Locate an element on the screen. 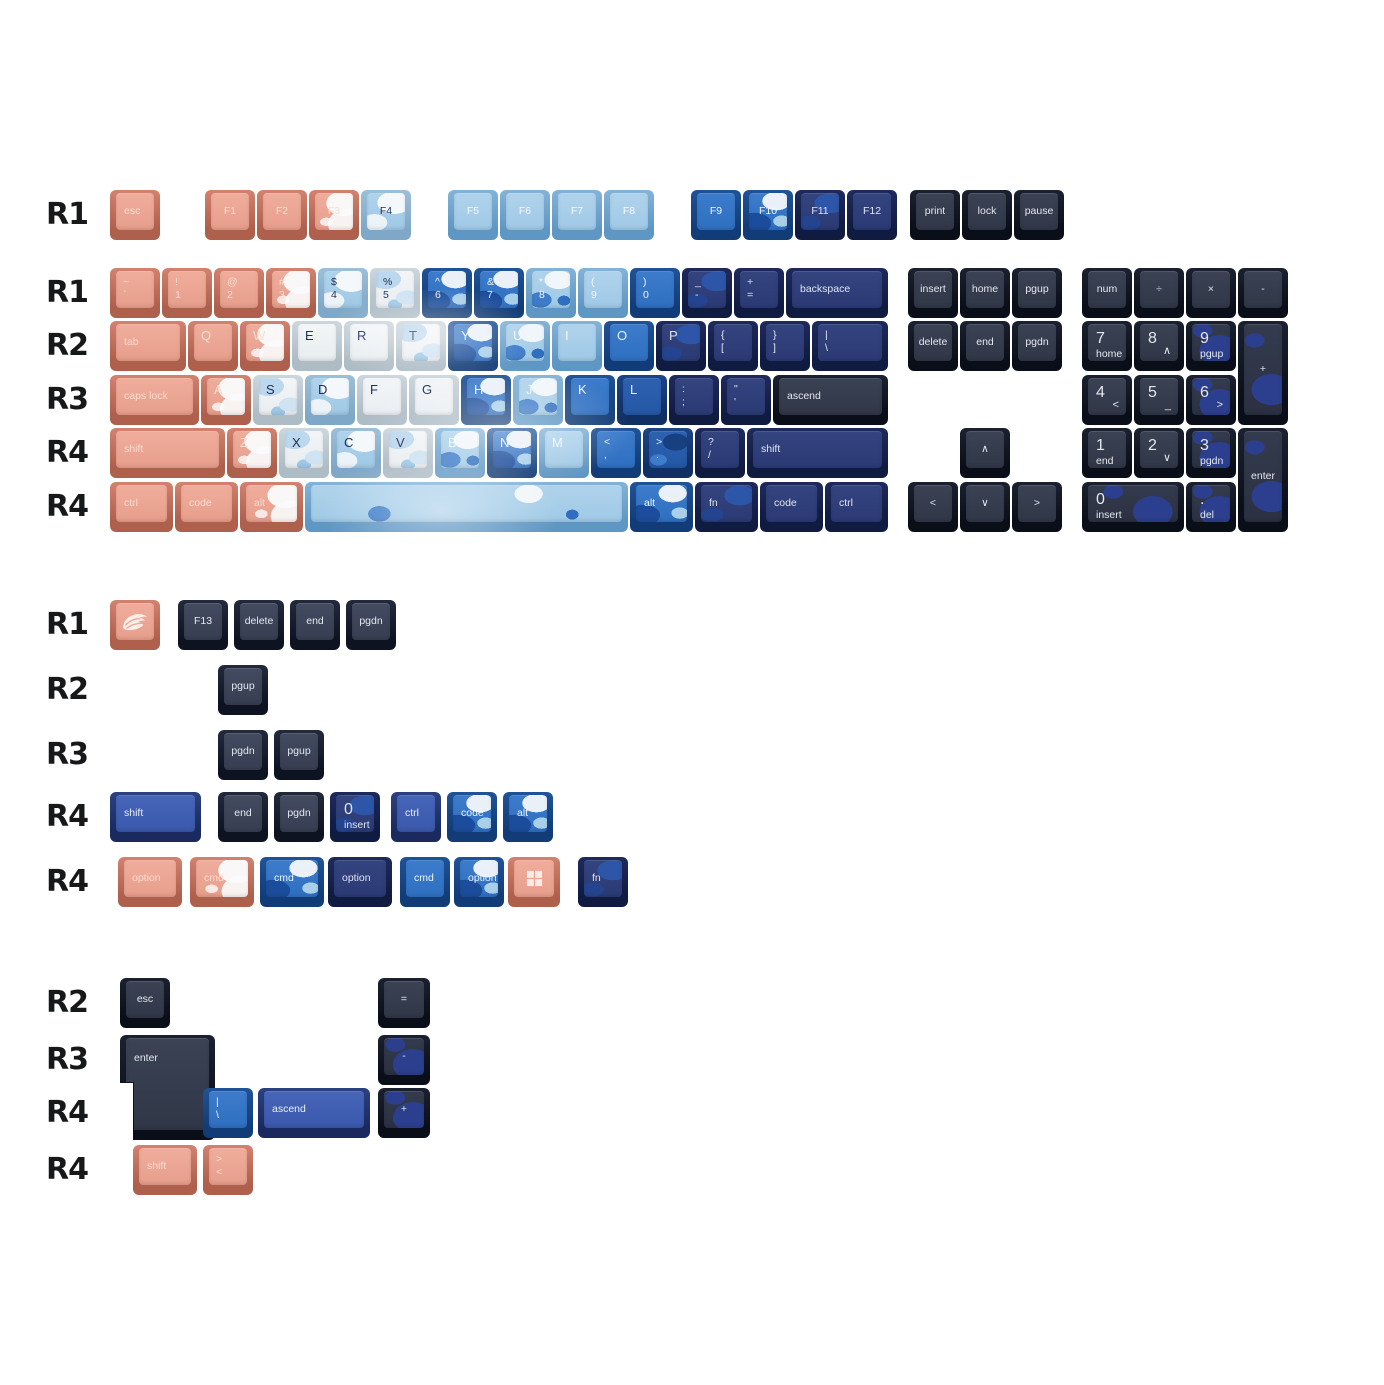 Image resolution: width=1384 pixels, height=1385 pixels. key-main-g: G is located at coordinates (434, 400).